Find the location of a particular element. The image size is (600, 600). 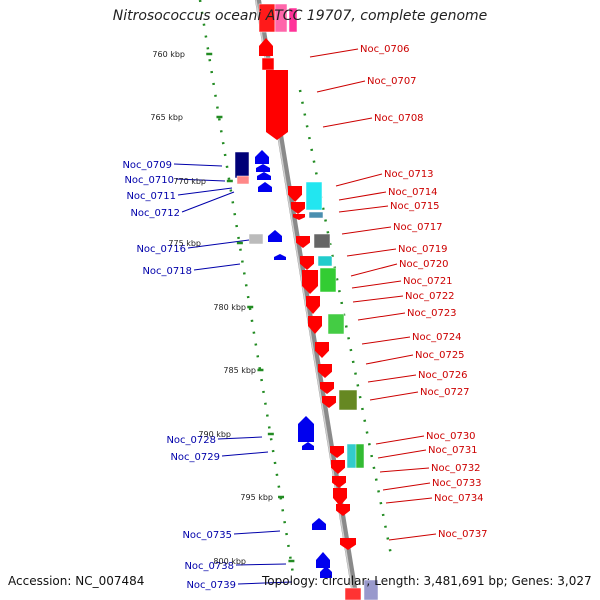

gene-label-noc_0715: Noc_0715 is located at coordinates (415, 206).